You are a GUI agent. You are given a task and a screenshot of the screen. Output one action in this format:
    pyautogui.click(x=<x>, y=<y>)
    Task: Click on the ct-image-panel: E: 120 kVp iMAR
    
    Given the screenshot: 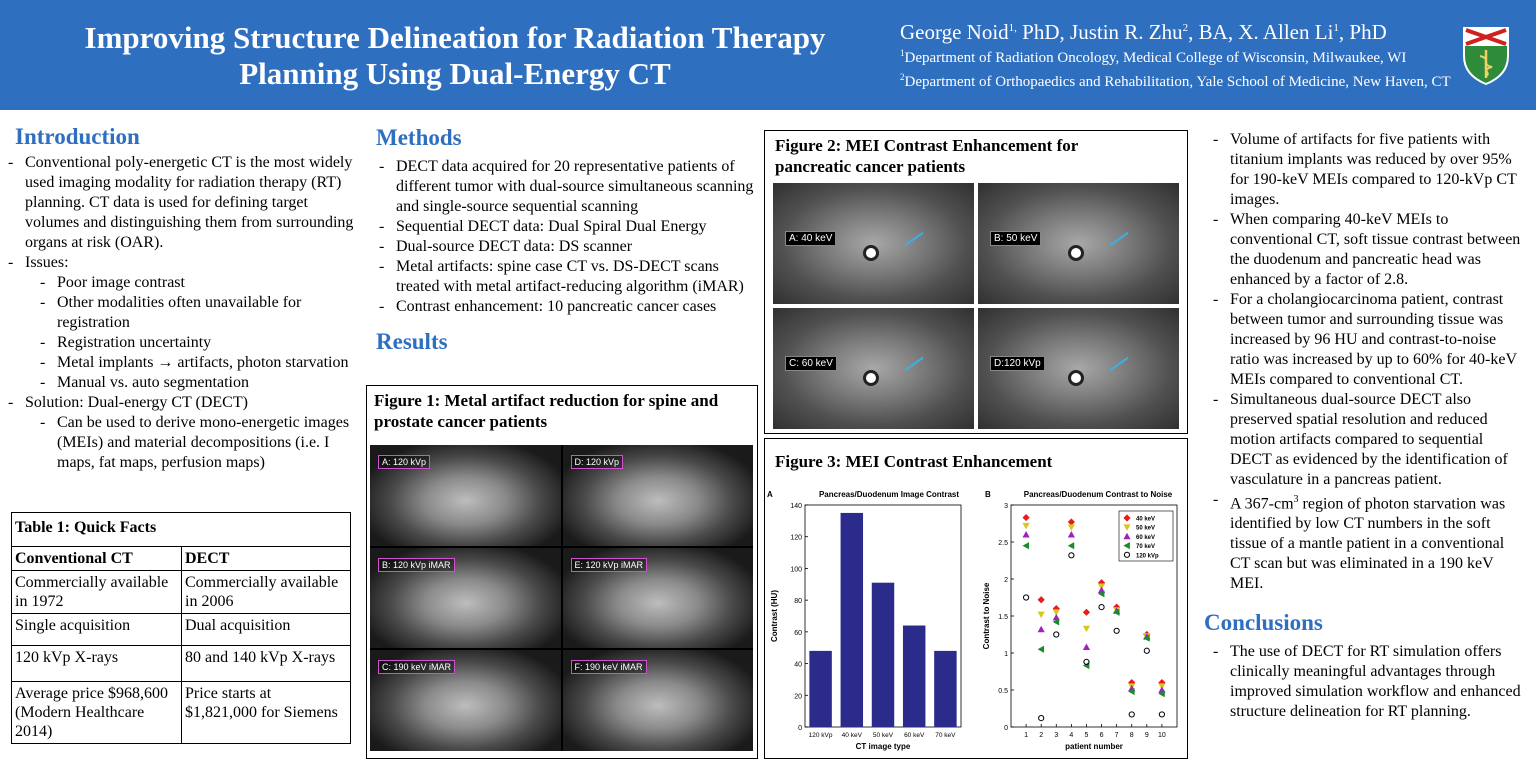 What is the action you would take?
    pyautogui.click(x=657, y=598)
    